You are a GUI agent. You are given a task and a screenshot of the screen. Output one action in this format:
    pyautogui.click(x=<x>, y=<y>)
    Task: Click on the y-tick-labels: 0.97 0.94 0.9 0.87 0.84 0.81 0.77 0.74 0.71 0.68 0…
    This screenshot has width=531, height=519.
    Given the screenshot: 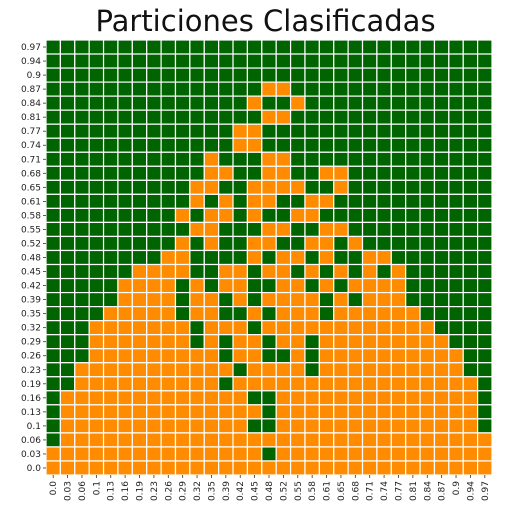 What is the action you would take?
    pyautogui.click(x=33, y=258)
    